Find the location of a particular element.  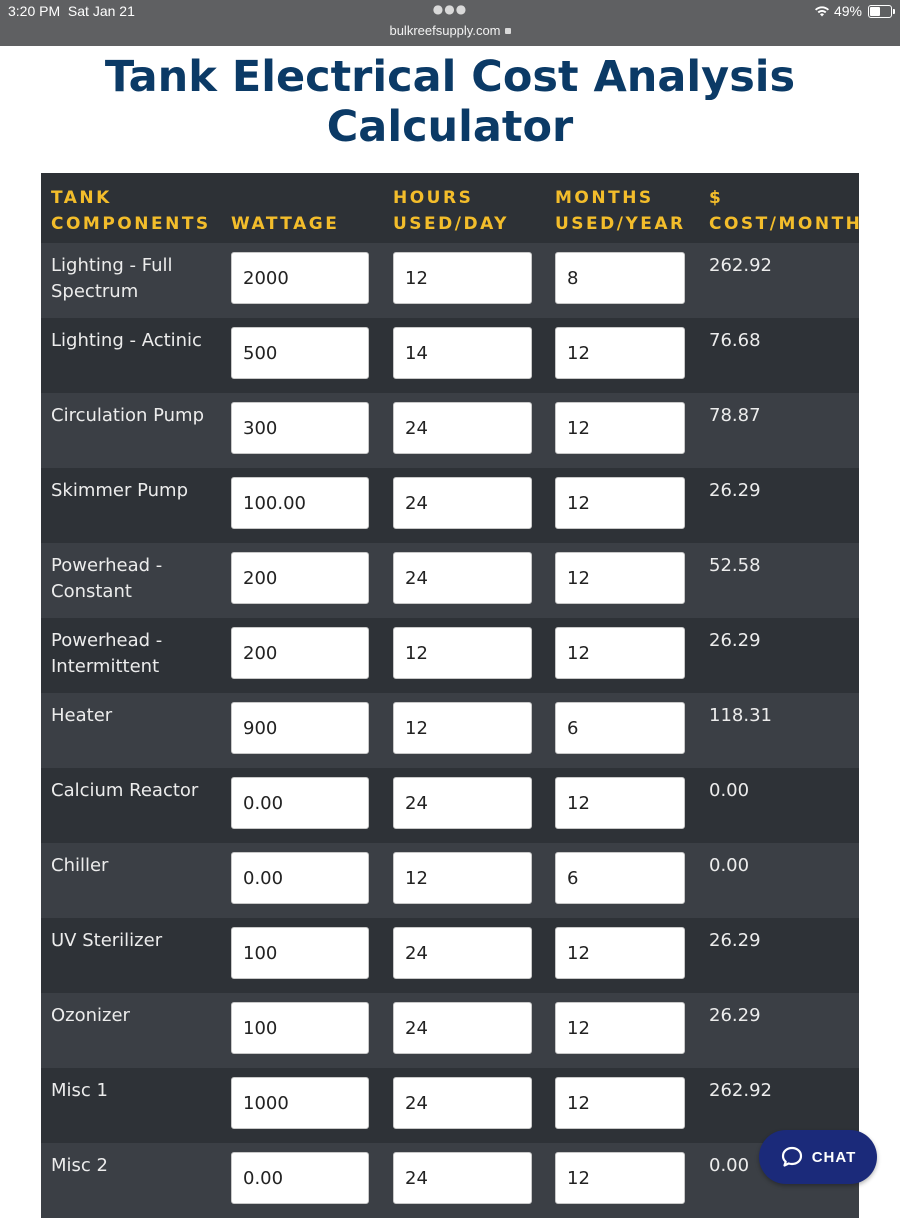

cost-value: 76.68 is located at coordinates (735, 340).